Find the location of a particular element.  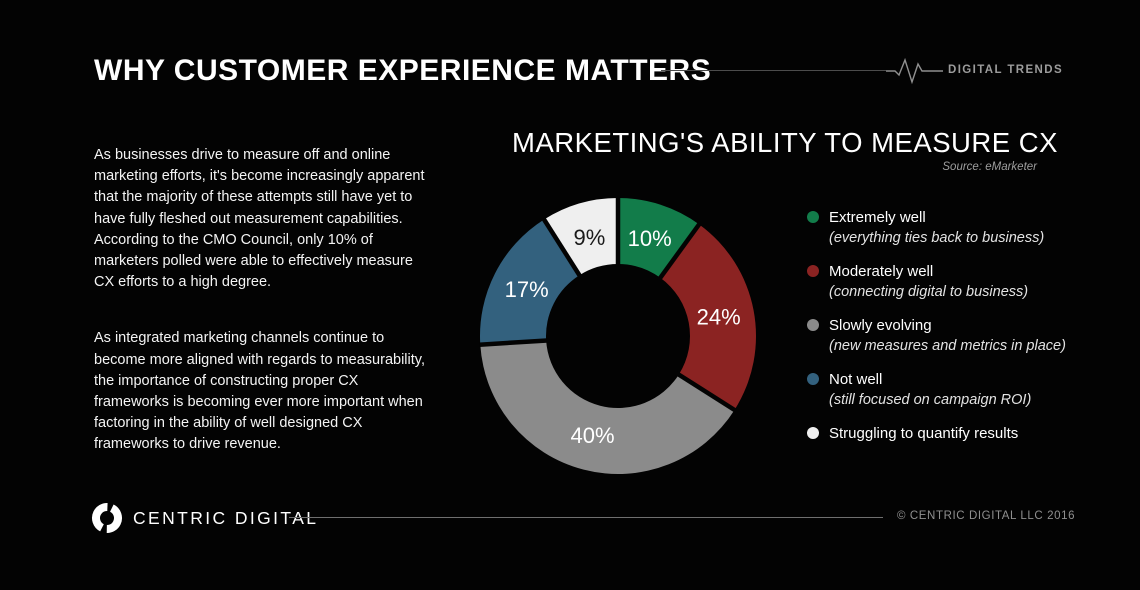

legend-dot-gray is located at coordinates (813, 325).